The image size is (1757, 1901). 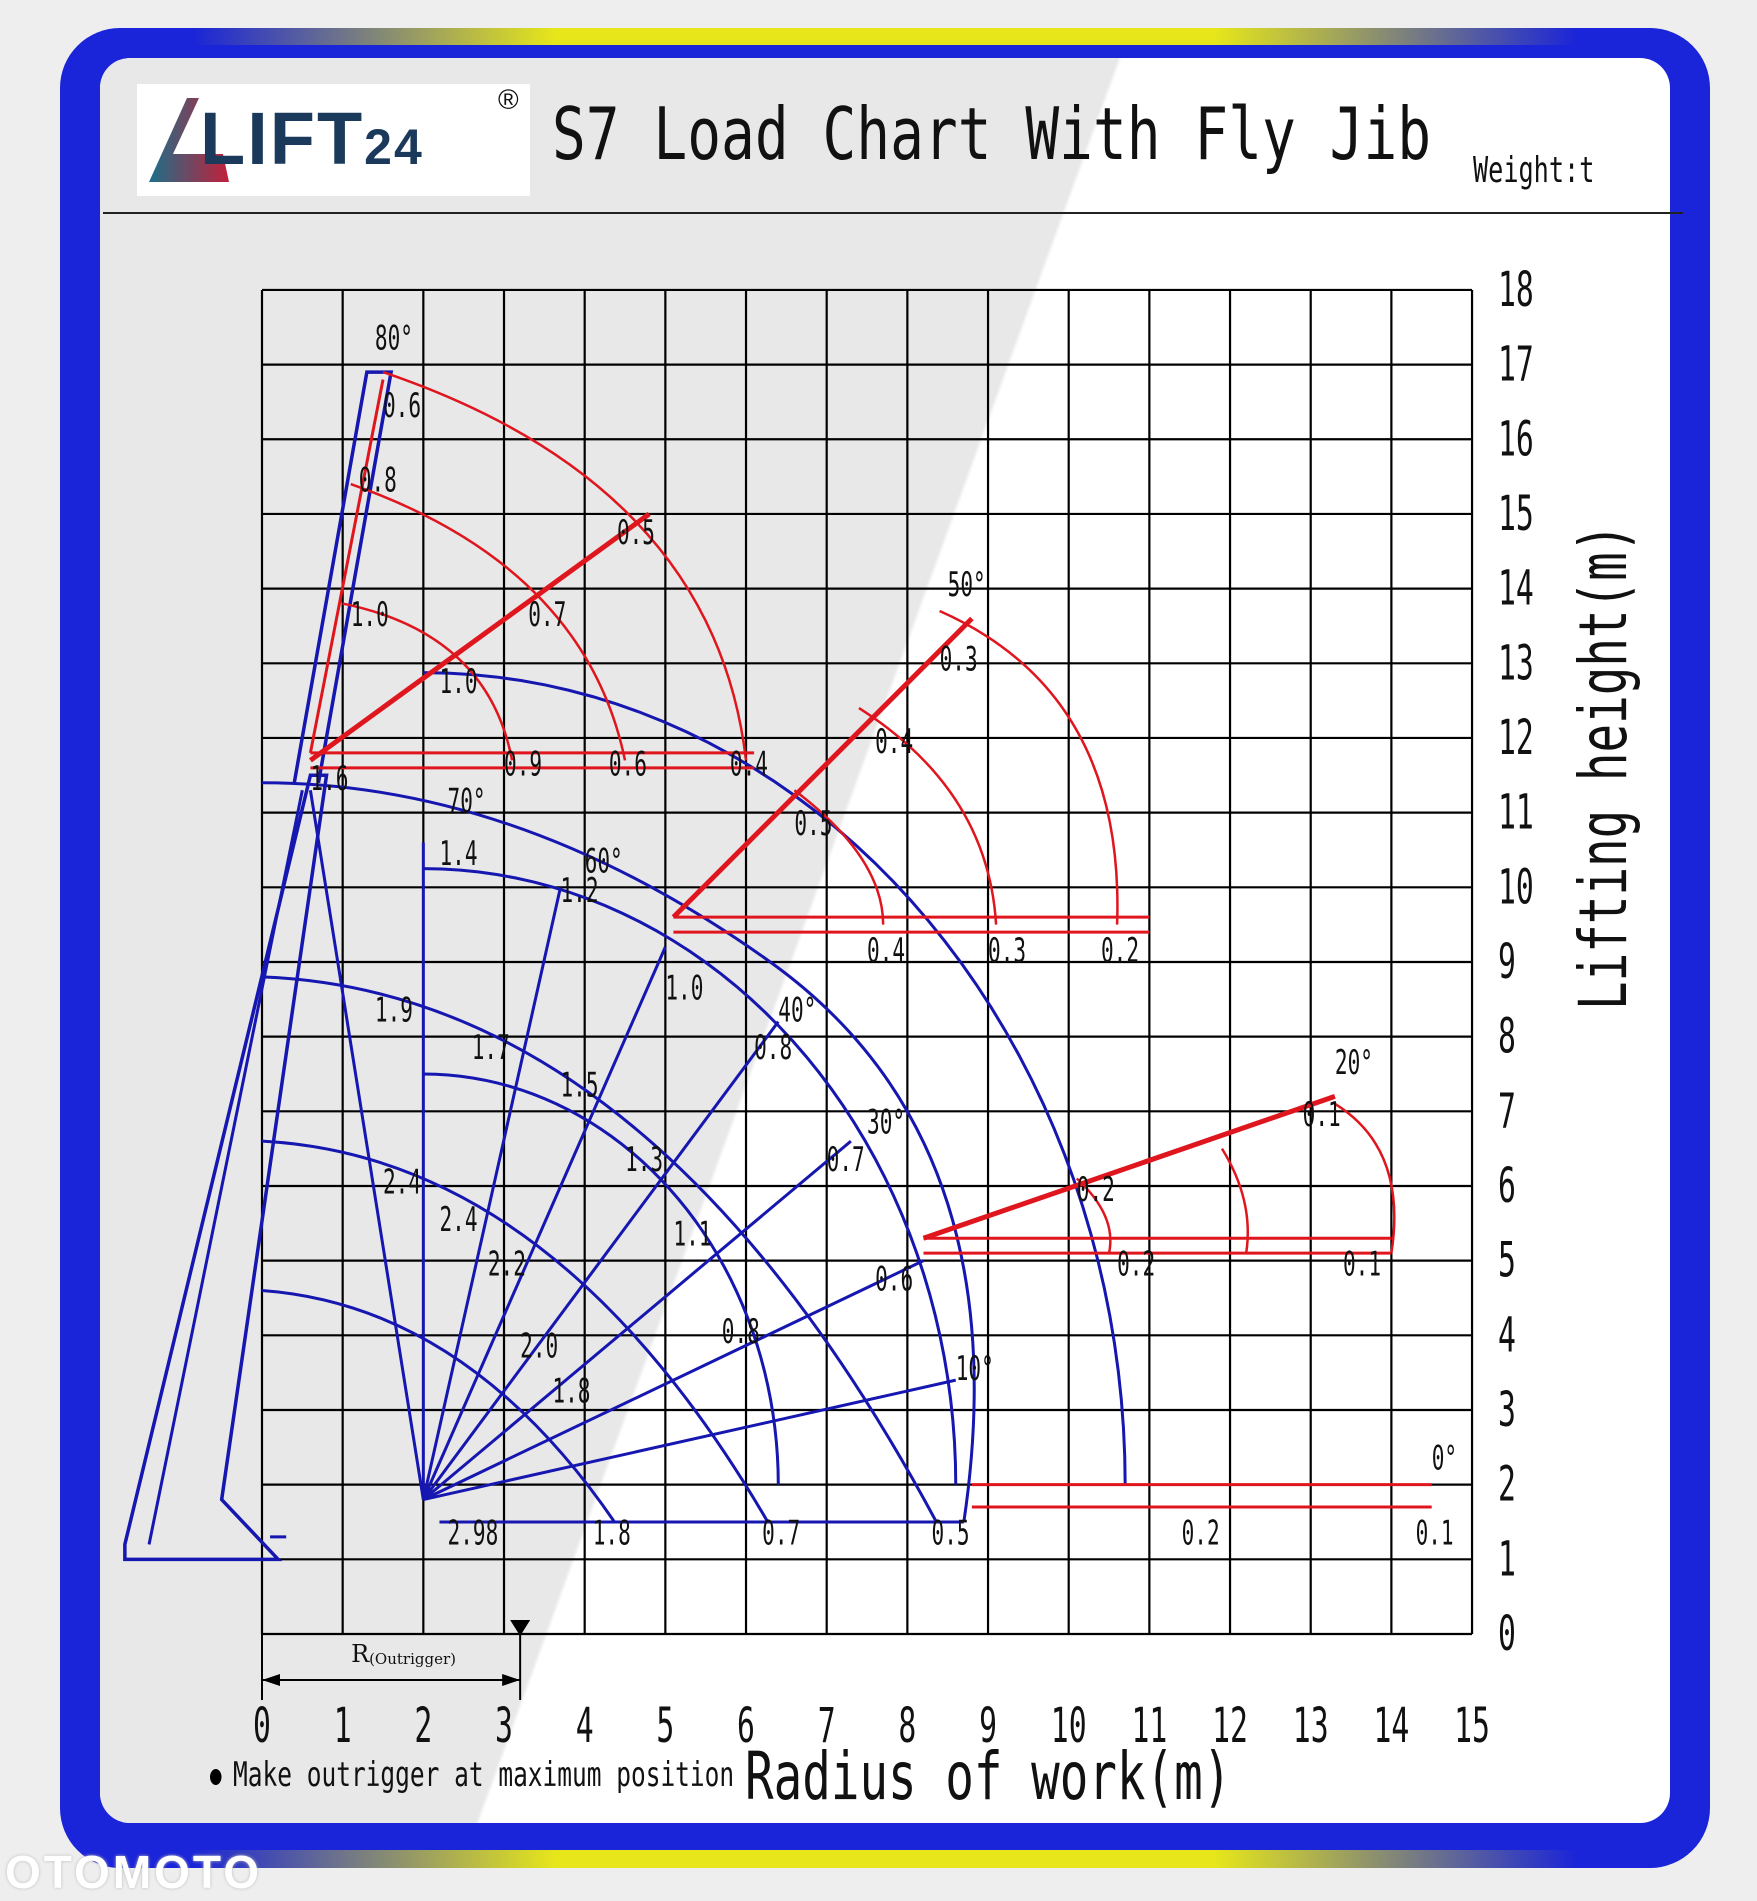 I want to click on boom-arm, so click(x=226, y=1167).